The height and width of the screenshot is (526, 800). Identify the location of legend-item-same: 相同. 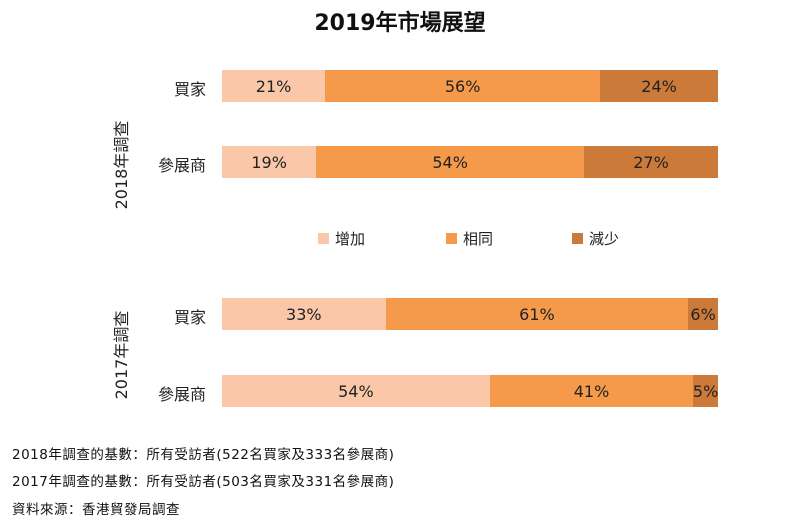
(469, 238).